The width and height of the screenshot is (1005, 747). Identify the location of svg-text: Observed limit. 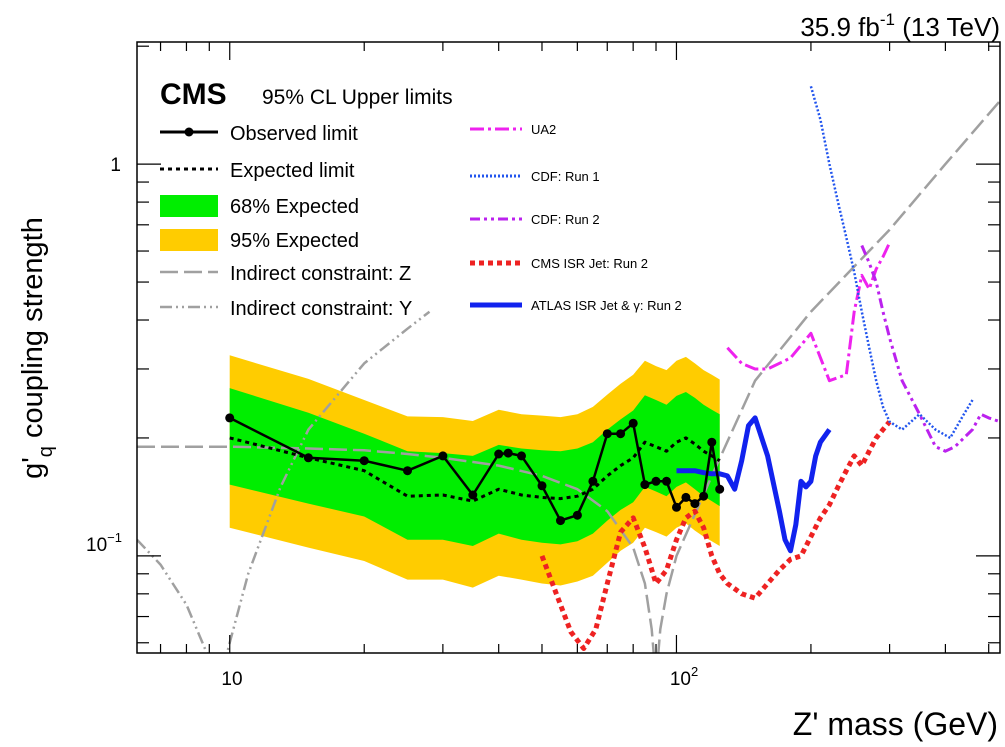
(294, 134).